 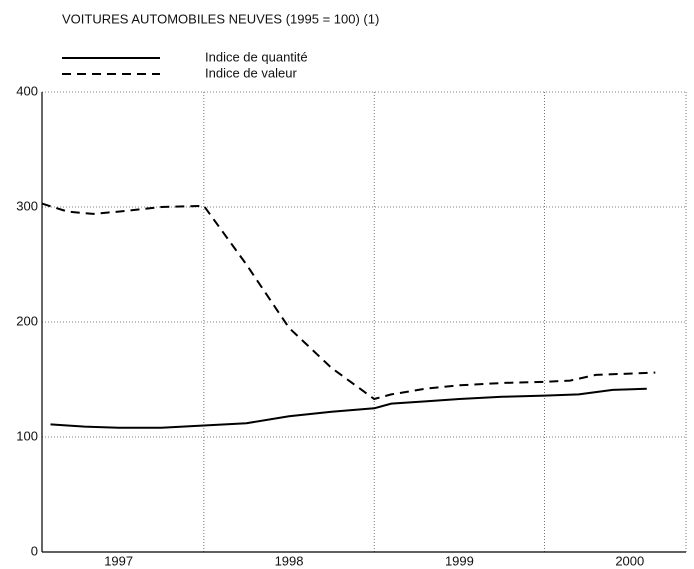 What do you see at coordinates (27, 90) in the screenshot?
I see `y-tick-label: 400` at bounding box center [27, 90].